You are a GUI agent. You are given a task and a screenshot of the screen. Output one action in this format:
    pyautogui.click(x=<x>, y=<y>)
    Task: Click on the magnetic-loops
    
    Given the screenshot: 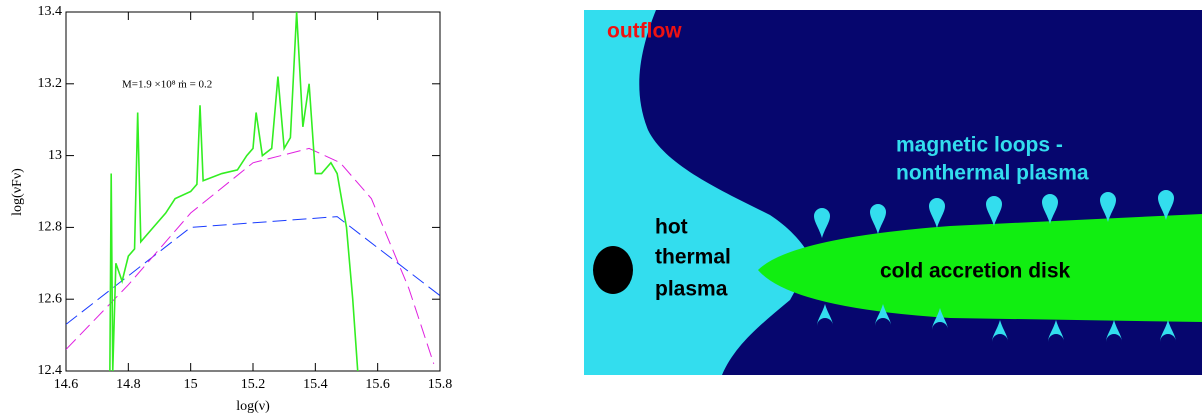 What is the action you would take?
    pyautogui.click(x=995, y=266)
    